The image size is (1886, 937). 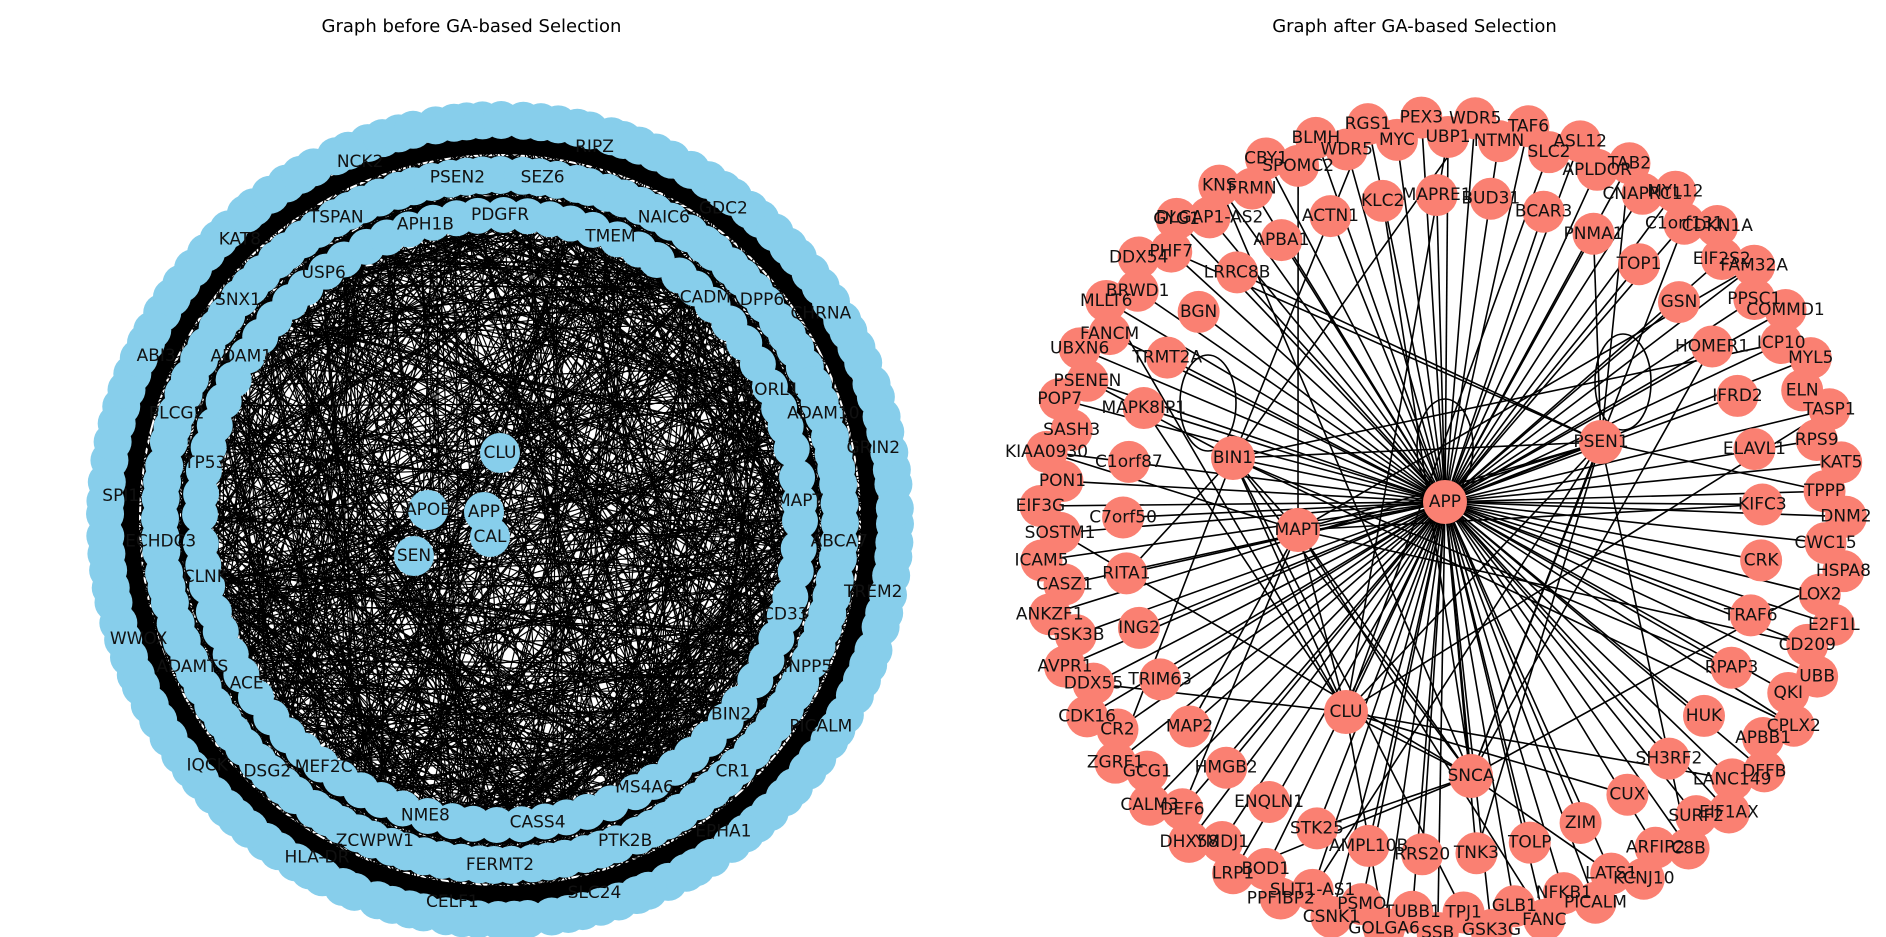 What do you see at coordinates (1728, 812) in the screenshot?
I see `node-eif1ax` at bounding box center [1728, 812].